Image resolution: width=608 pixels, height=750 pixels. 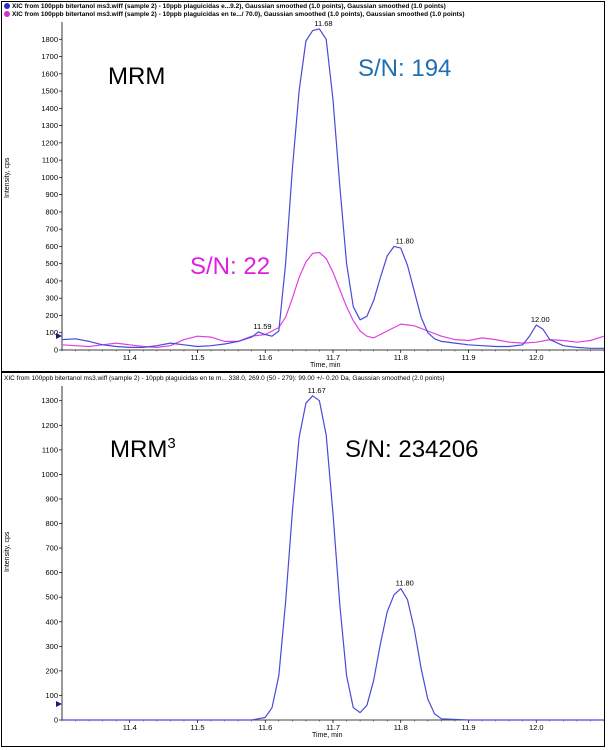 What do you see at coordinates (405, 583) in the screenshot?
I see `bottom-peak-label: 11.80` at bounding box center [405, 583].